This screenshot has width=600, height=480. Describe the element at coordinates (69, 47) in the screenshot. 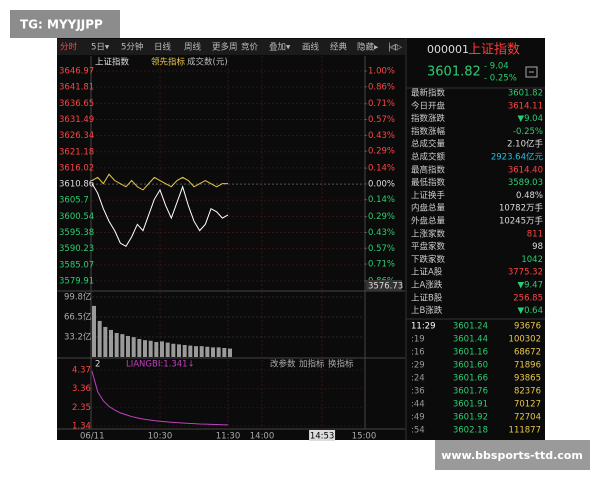

I see `toolbar-tab: 分时` at that location.